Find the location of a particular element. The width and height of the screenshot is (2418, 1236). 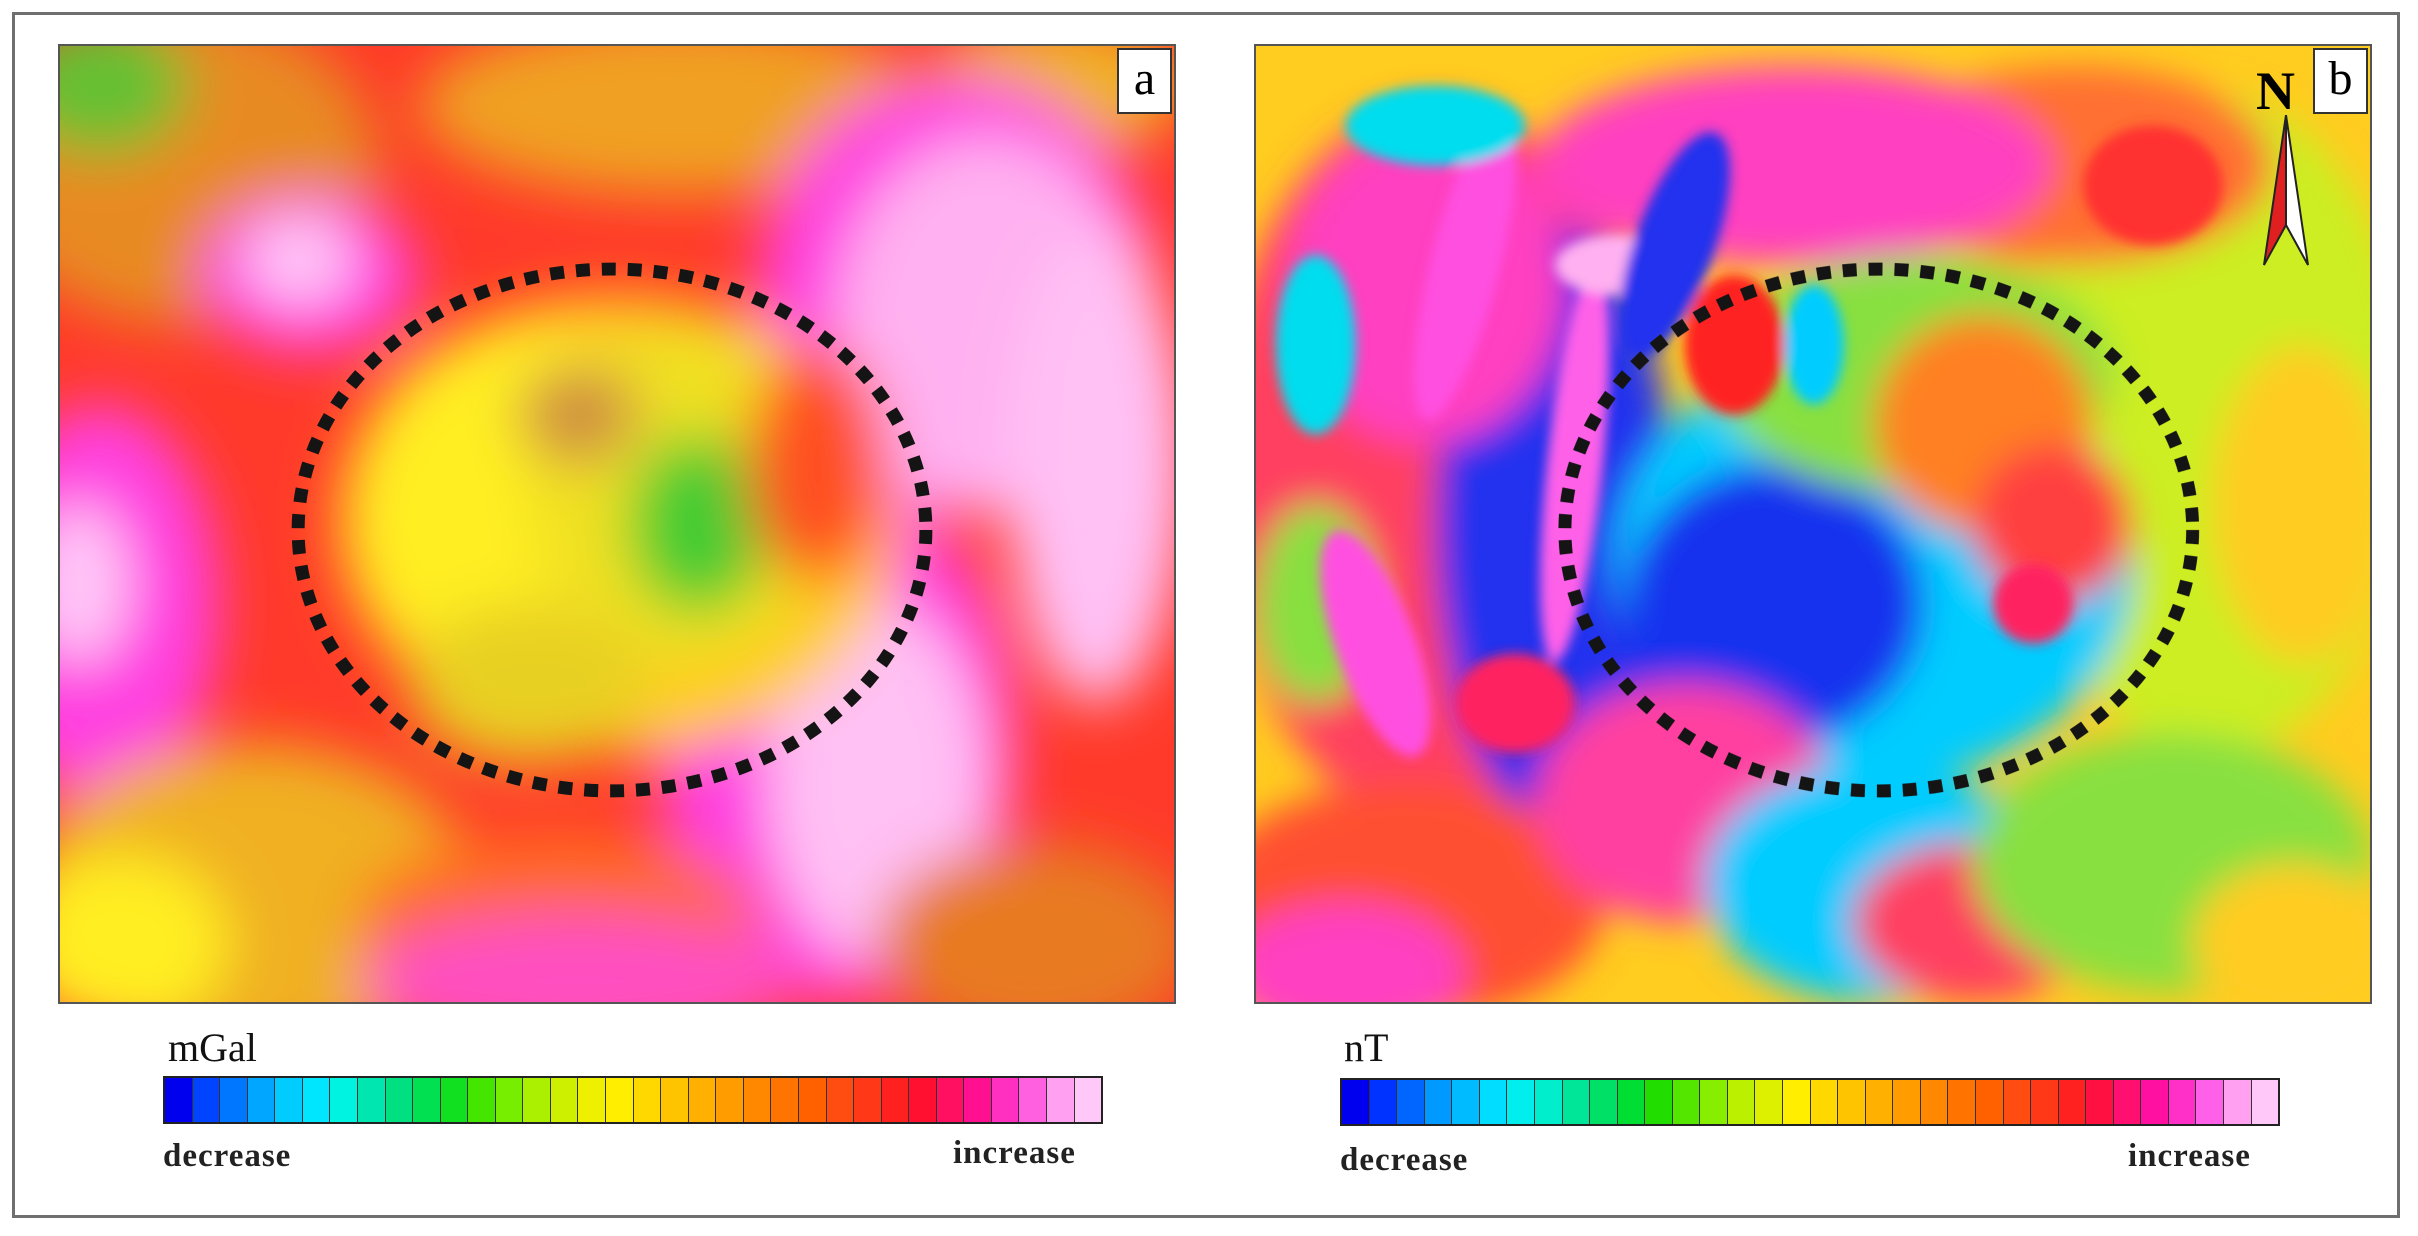

north-arrow-icon is located at coordinates (2286, 190).